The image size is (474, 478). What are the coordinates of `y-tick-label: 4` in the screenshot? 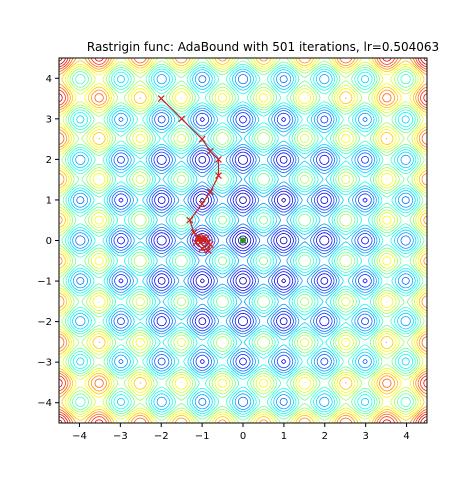 It's located at (49, 79).